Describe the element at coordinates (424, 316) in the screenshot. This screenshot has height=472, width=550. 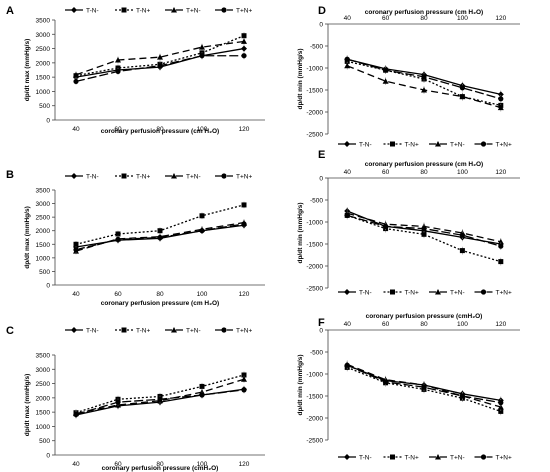
I see `x-axis-title: coronary perfusion pressure (cmH₂O)` at that location.